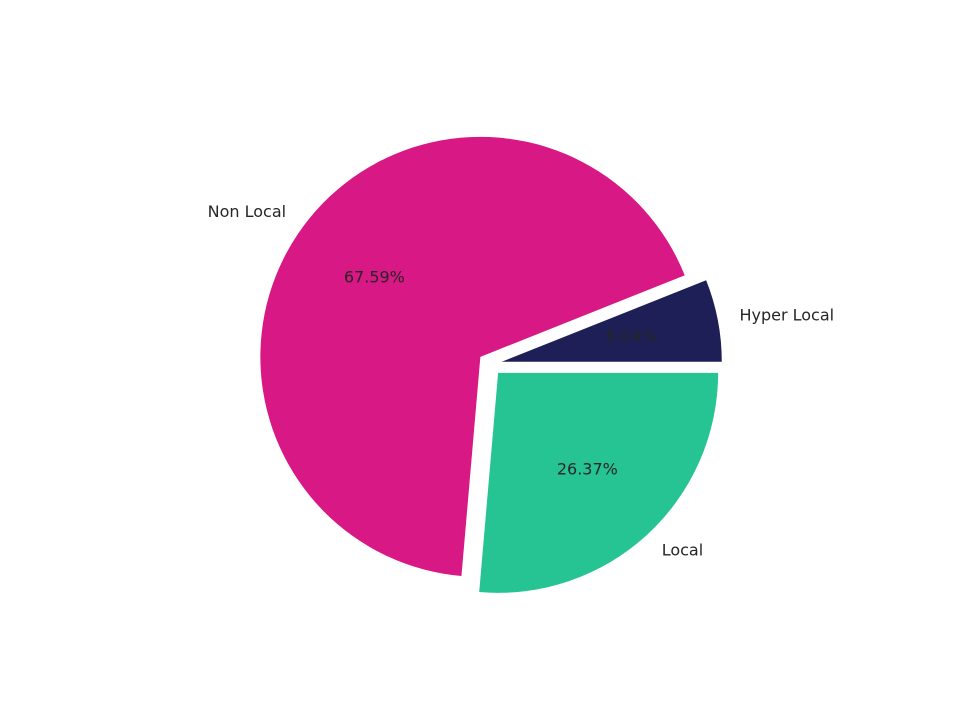 The height and width of the screenshot is (720, 960). I want to click on value-label: 6.04%, so click(631, 335).